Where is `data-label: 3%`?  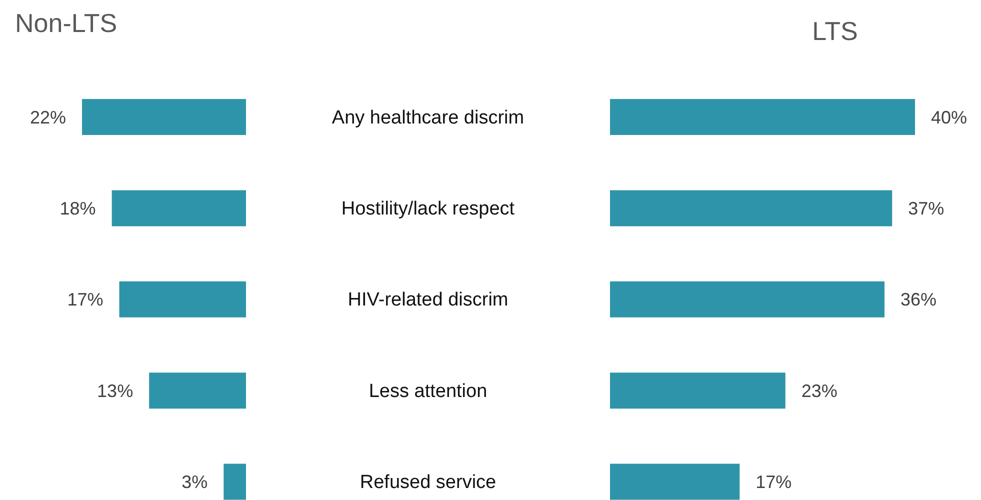 data-label: 3% is located at coordinates (195, 482).